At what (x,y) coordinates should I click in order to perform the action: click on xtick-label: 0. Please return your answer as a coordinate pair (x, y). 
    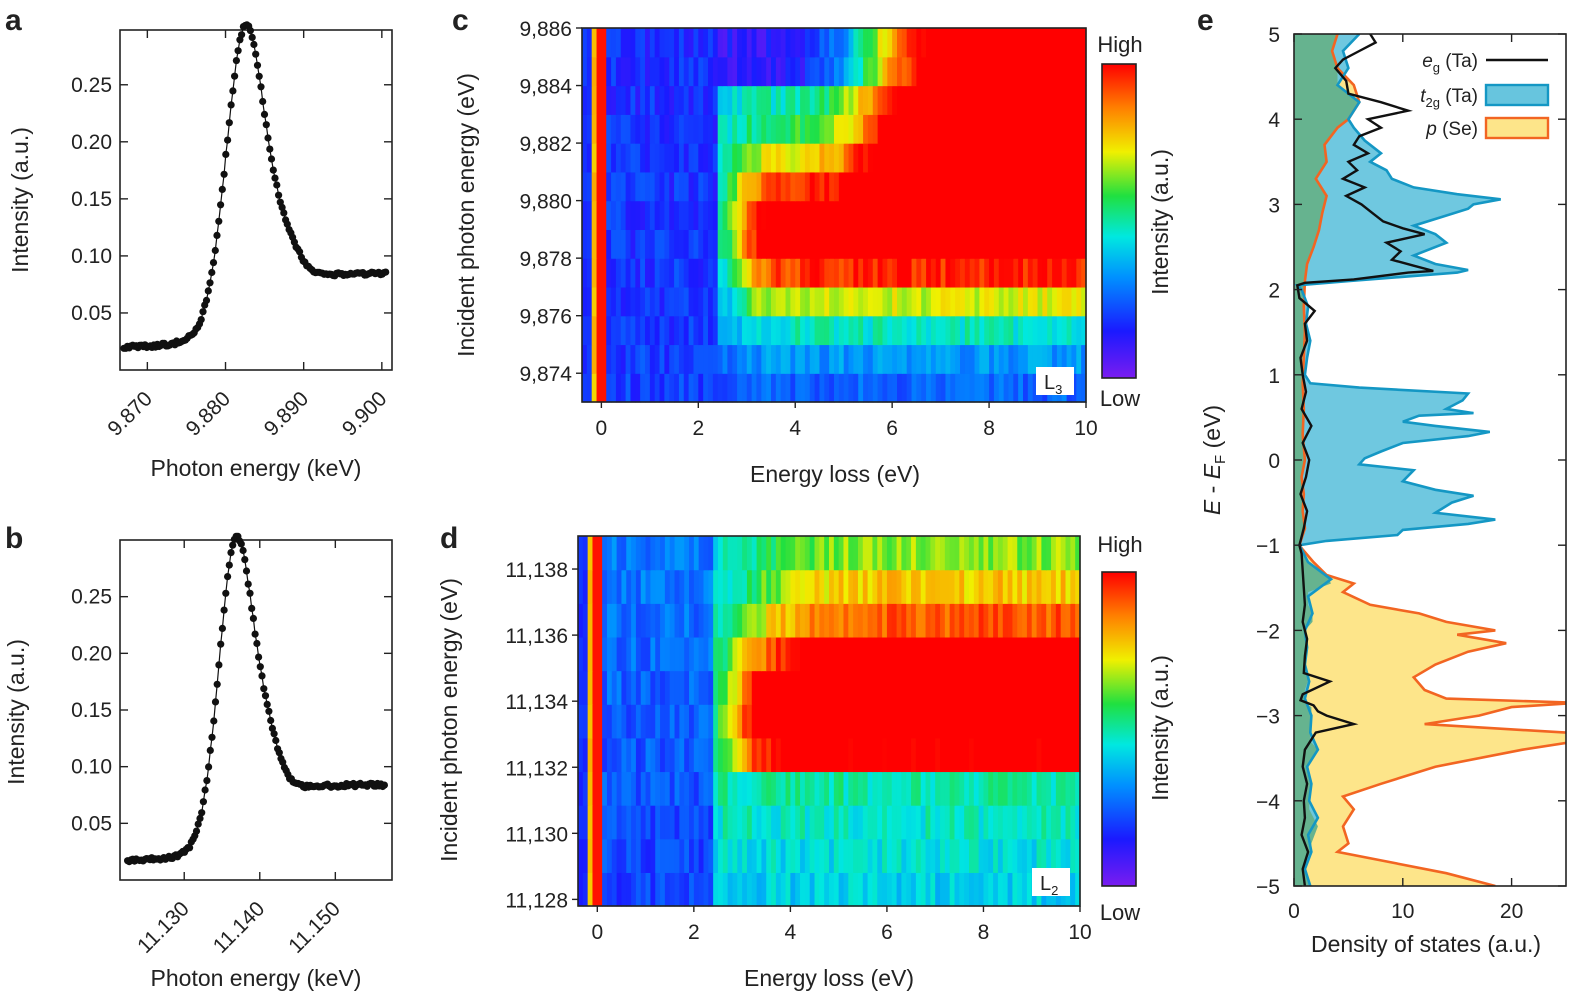
    Looking at the image, I should click on (597, 932).